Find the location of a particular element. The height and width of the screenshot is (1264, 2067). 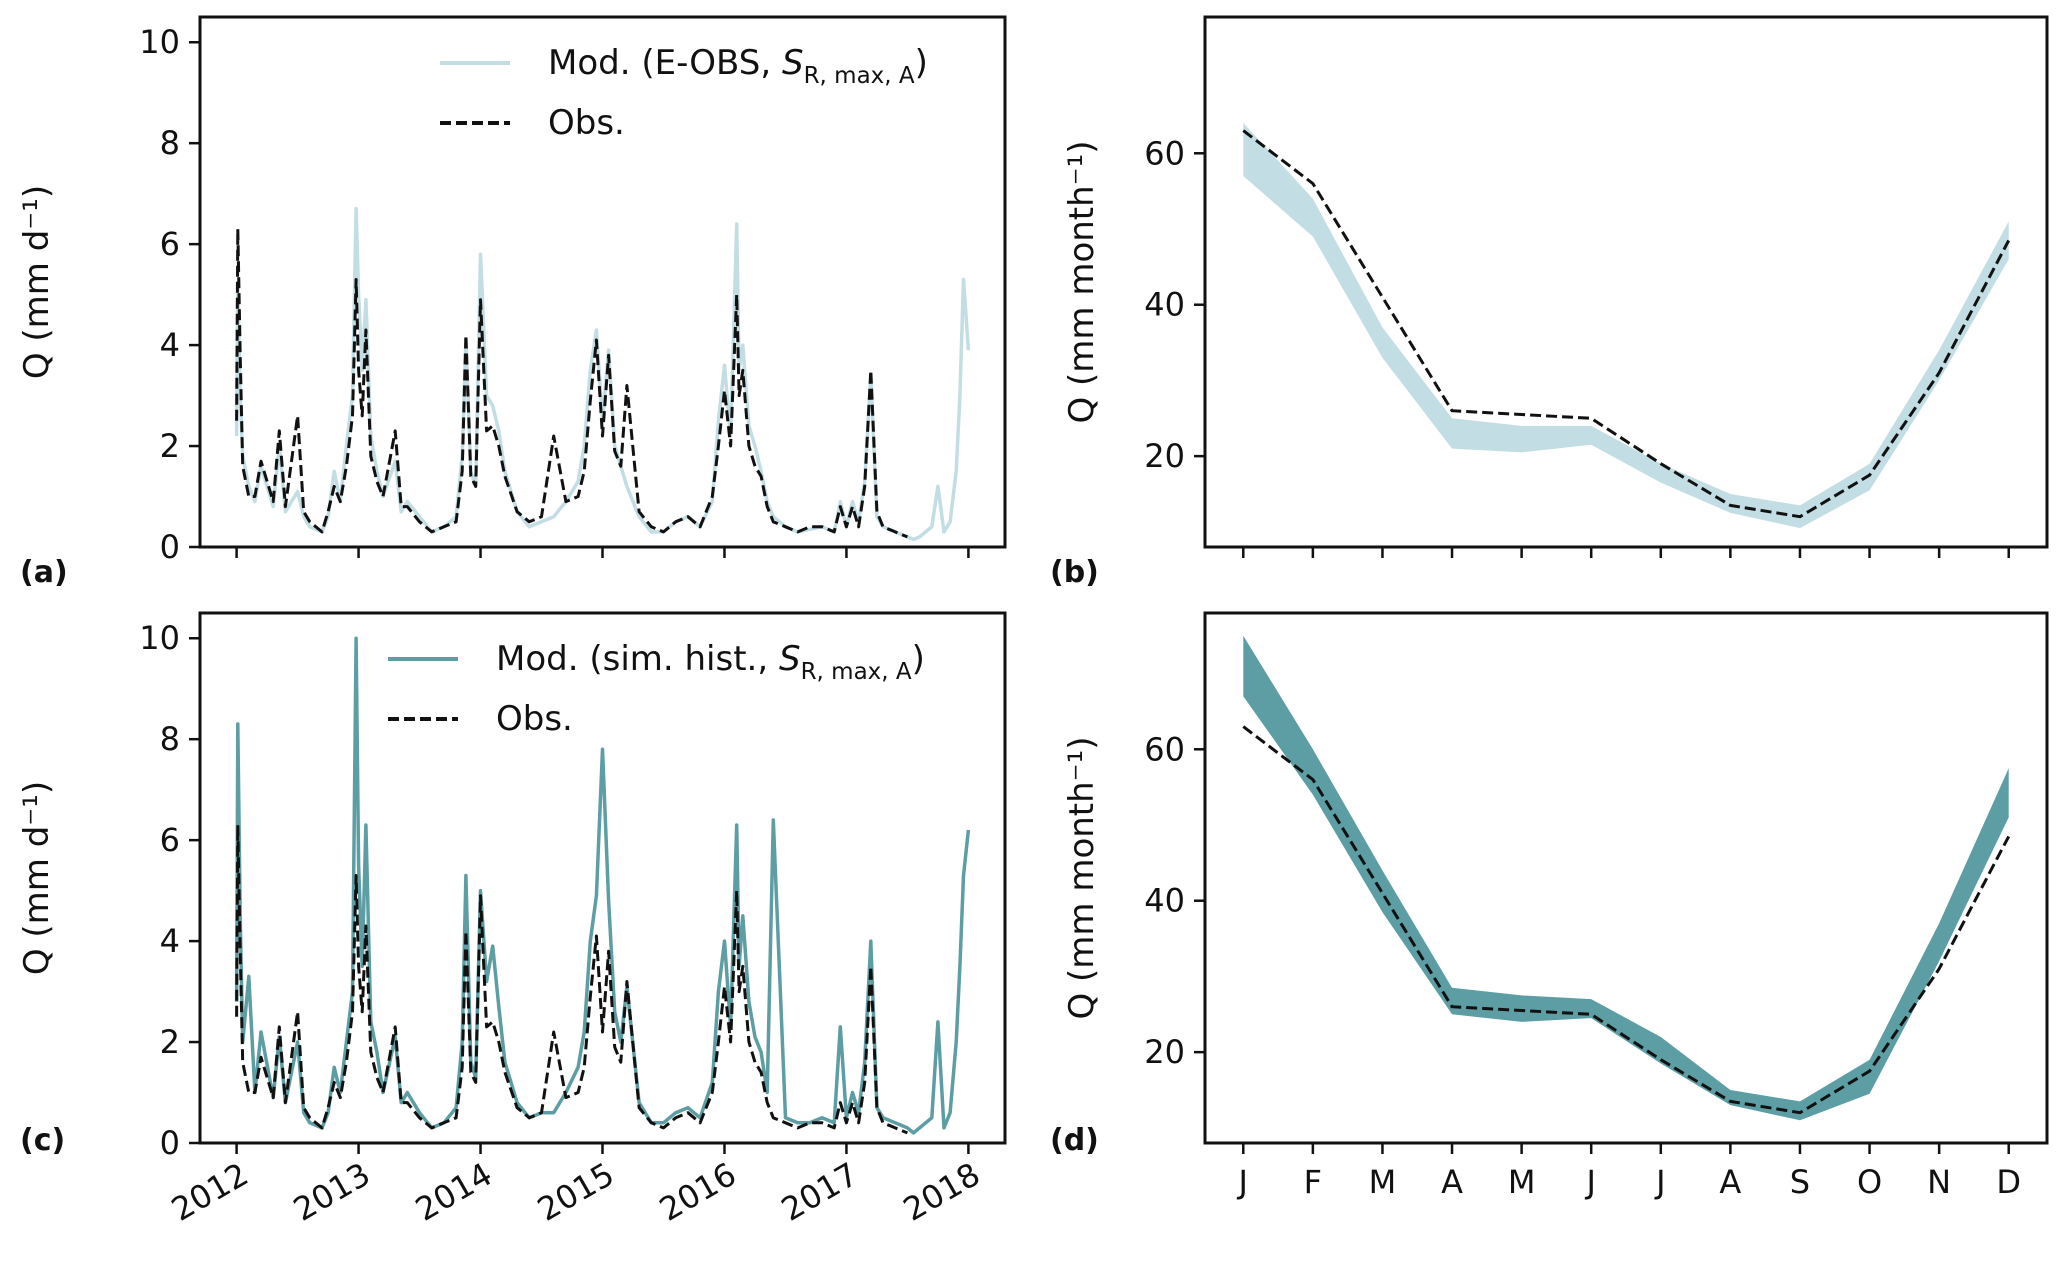

panel-label: (a) is located at coordinates (44, 572).